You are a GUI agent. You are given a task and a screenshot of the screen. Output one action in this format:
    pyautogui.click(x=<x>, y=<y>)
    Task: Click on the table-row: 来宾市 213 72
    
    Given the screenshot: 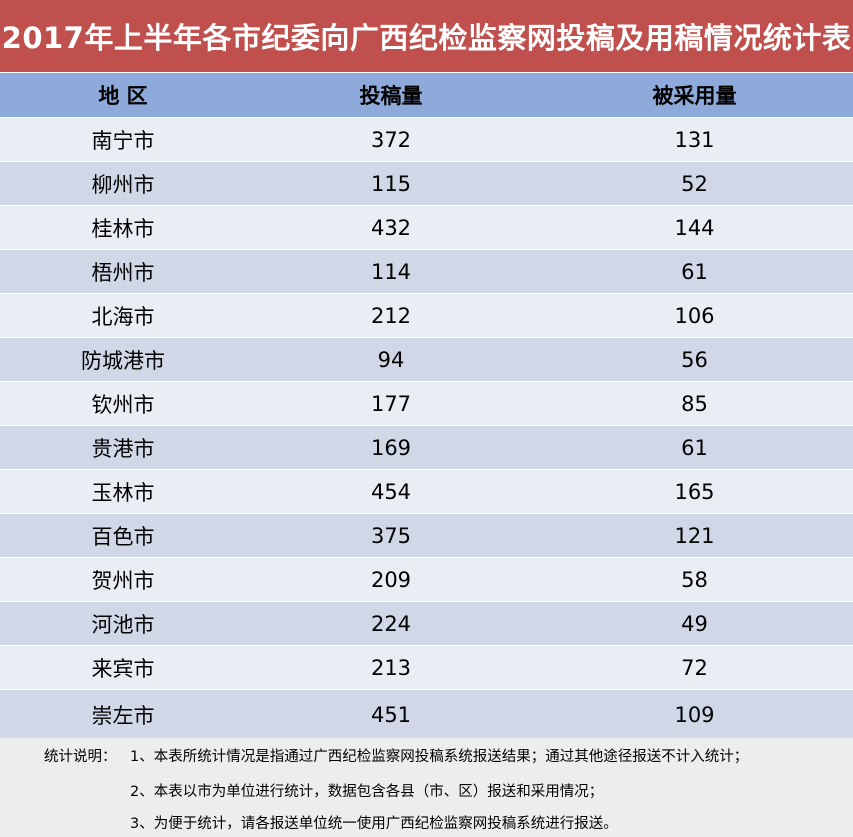 What is the action you would take?
    pyautogui.click(x=426, y=667)
    